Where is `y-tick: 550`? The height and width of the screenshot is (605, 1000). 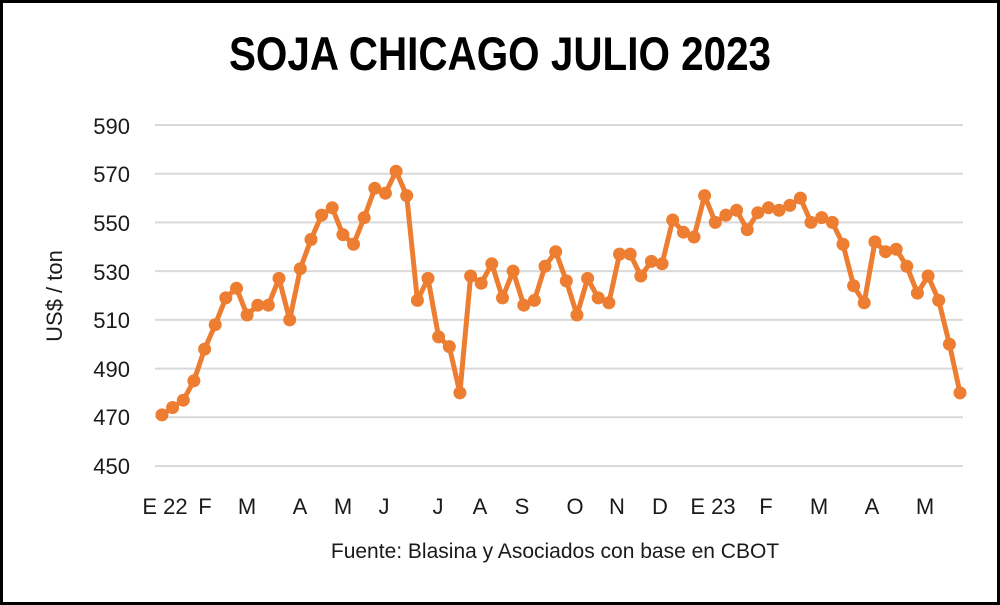 y-tick: 550 is located at coordinates (111, 223).